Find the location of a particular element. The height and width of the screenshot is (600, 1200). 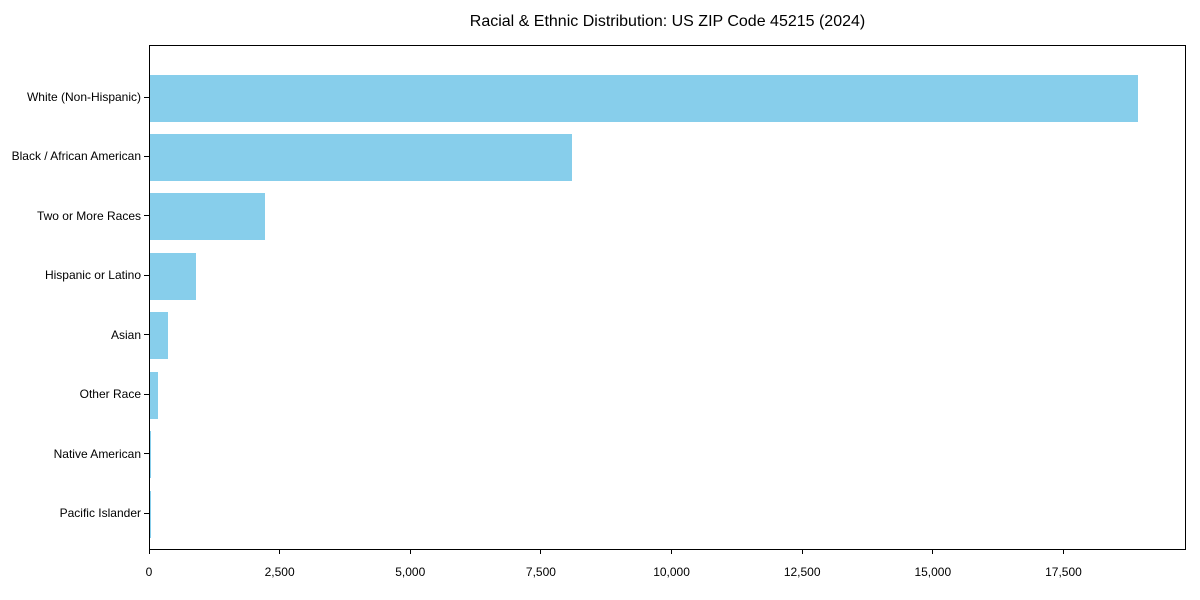

x-tick-label: 15,000 is located at coordinates (933, 572).